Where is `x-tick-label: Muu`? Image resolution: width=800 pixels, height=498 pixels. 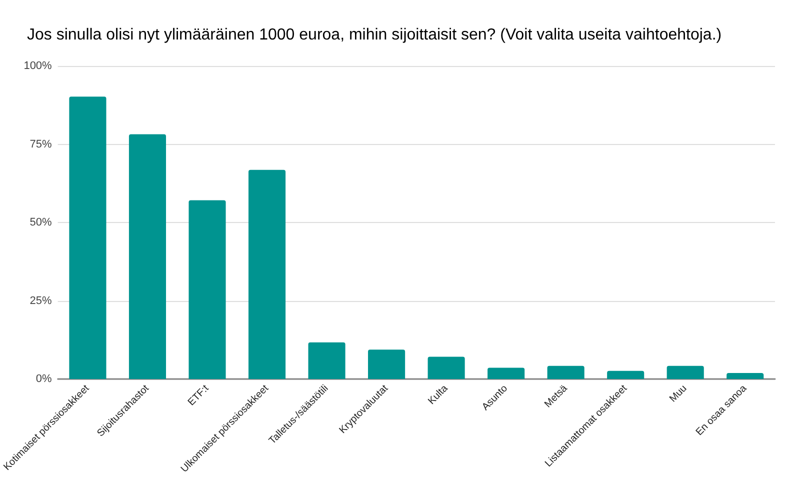
x-tick-label: Muu is located at coordinates (679, 394).